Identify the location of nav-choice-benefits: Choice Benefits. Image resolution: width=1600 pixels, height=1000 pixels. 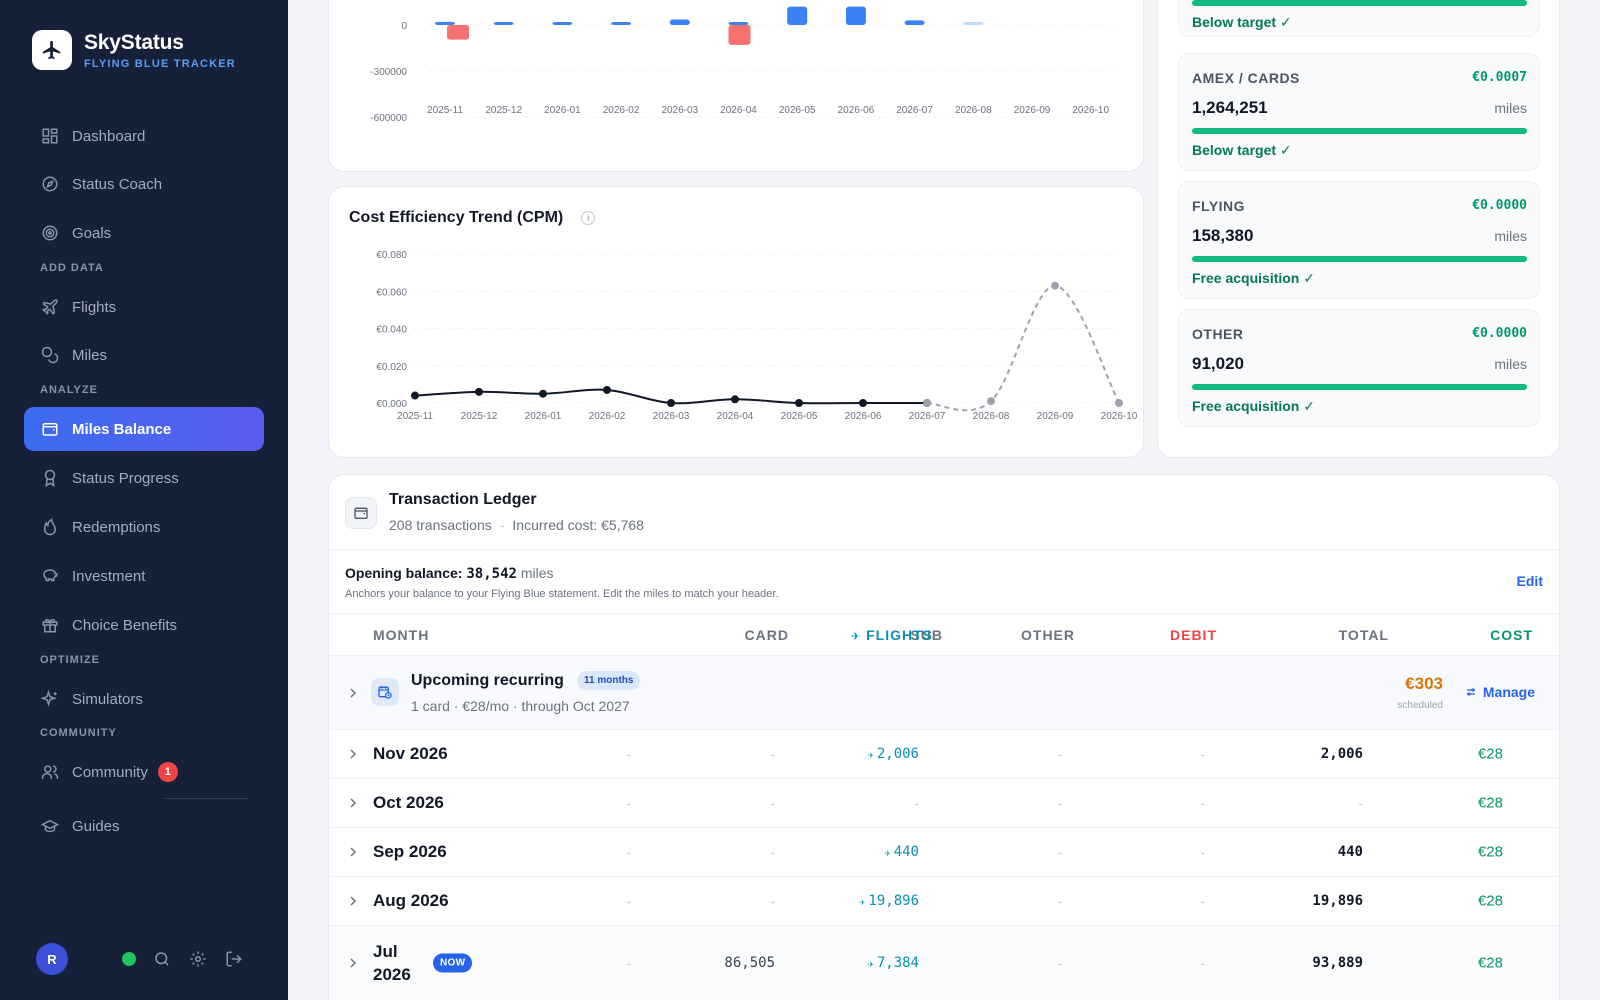
(144, 625).